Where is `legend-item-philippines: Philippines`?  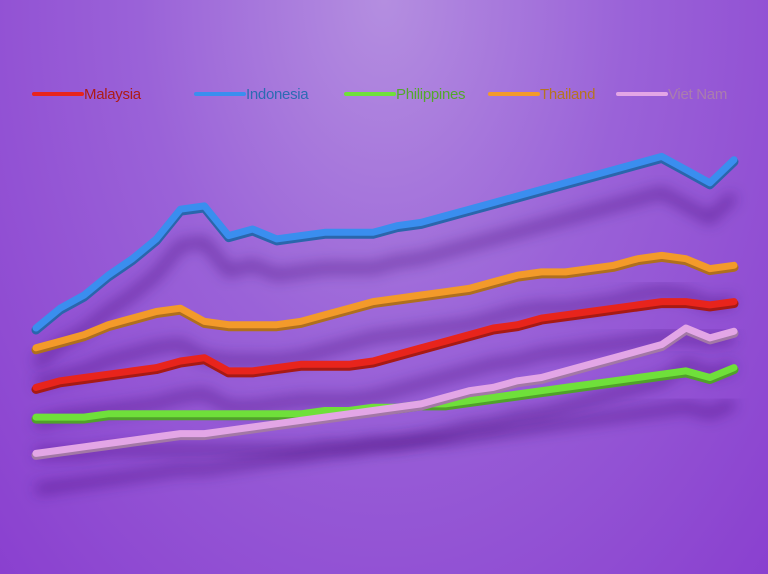
legend-item-philippines: Philippines is located at coordinates (405, 94).